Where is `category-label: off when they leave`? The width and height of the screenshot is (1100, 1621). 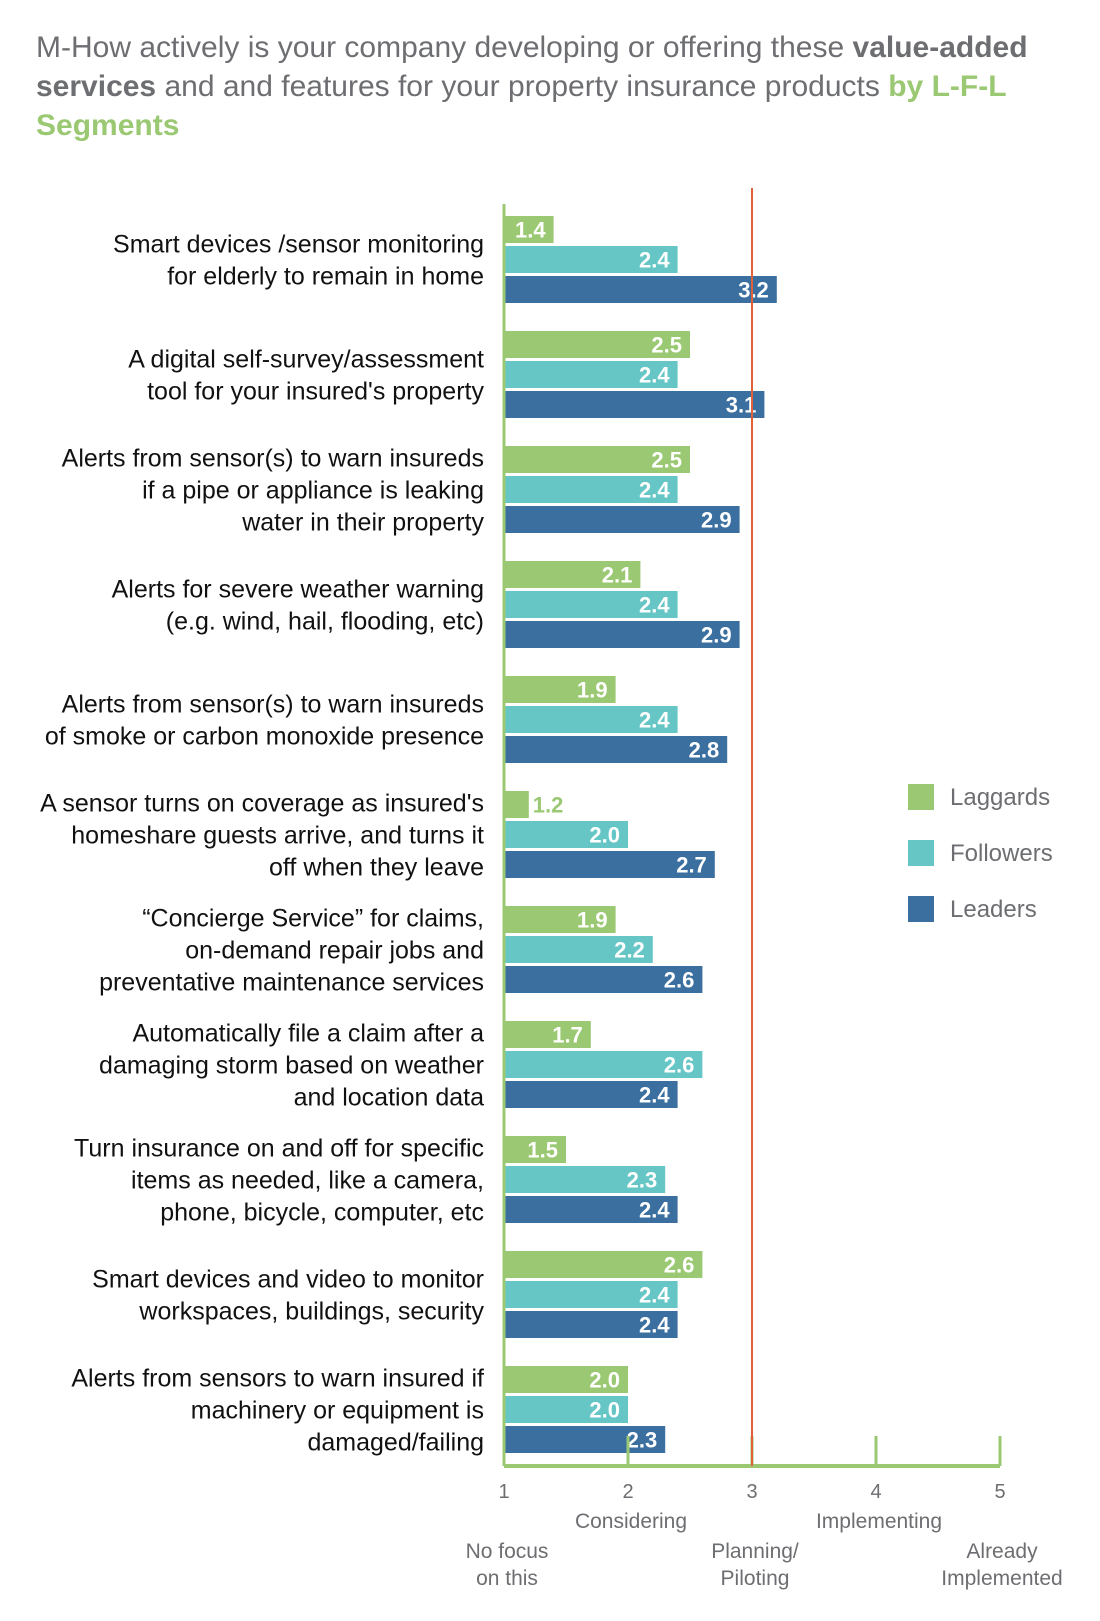
category-label: off when they leave is located at coordinates (376, 868).